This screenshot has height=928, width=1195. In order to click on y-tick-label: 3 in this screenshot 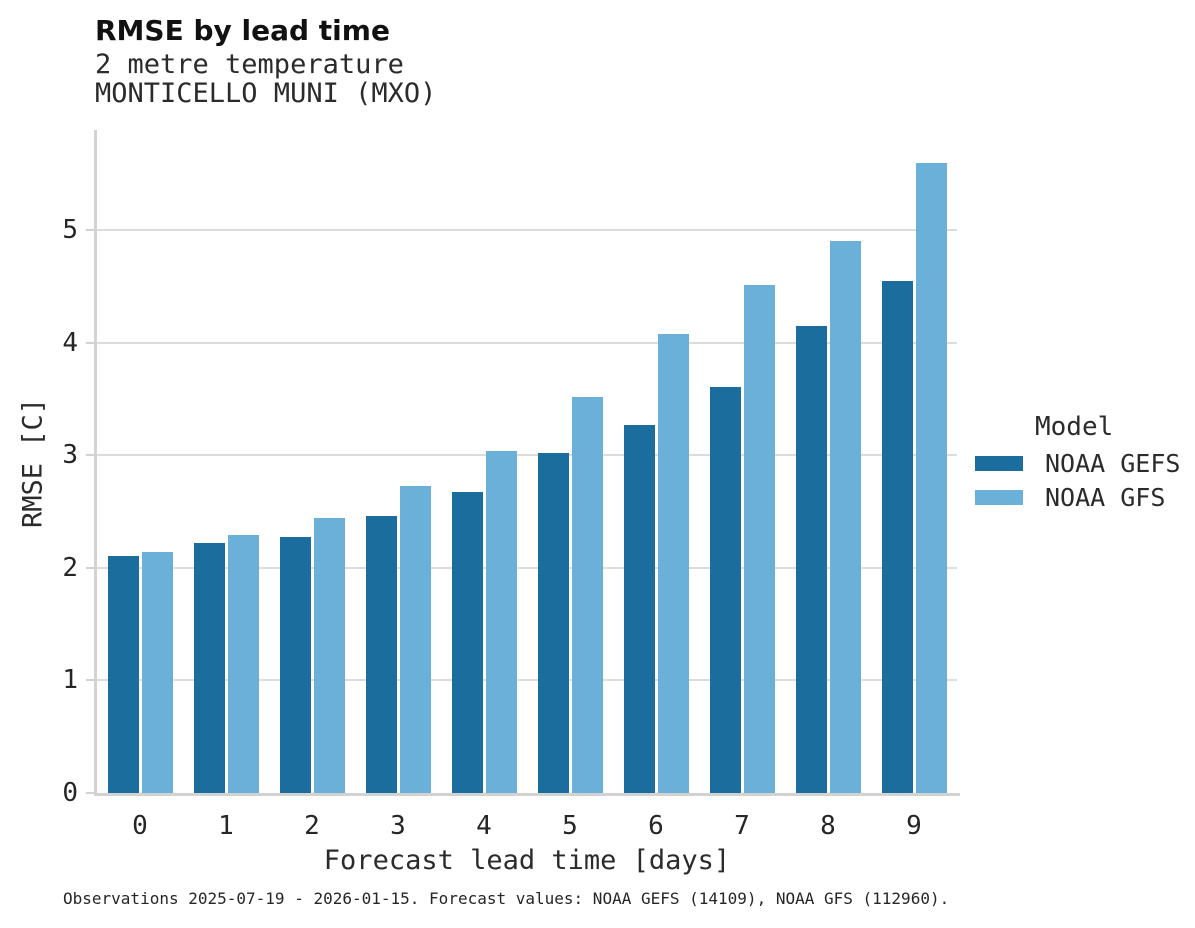, I will do `click(70, 455)`.